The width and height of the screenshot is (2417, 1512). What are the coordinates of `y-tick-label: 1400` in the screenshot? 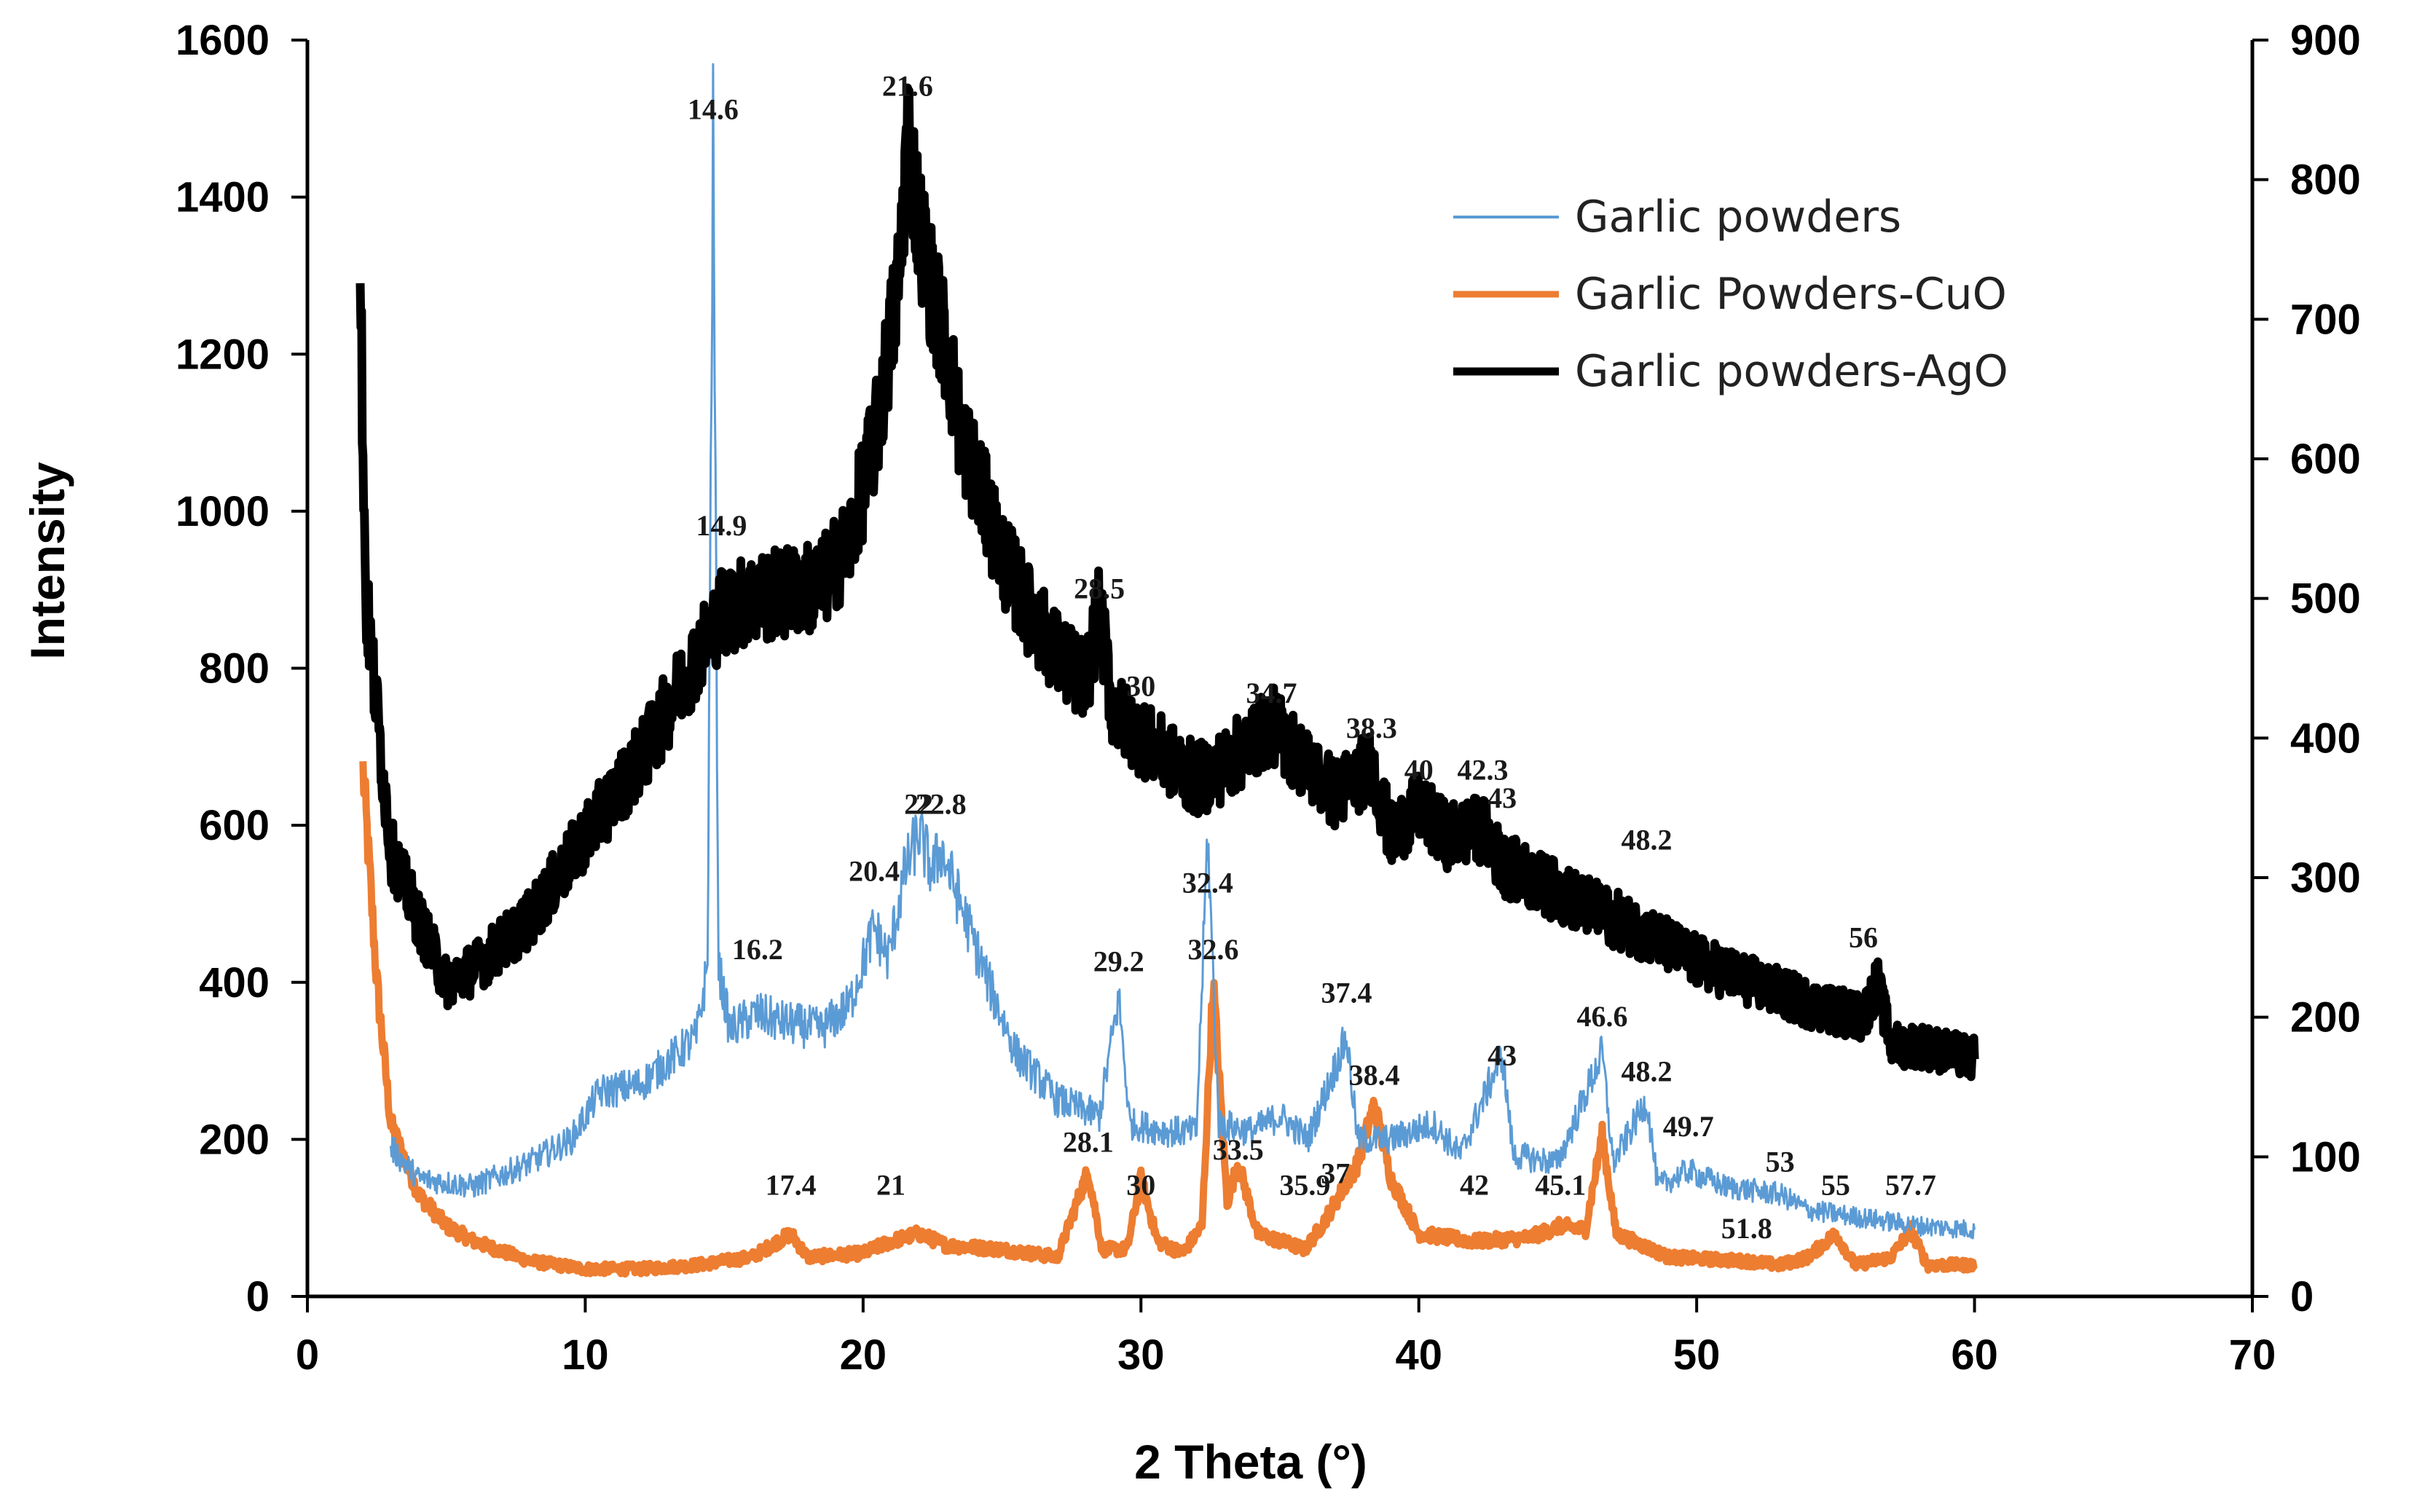 It's located at (223, 197).